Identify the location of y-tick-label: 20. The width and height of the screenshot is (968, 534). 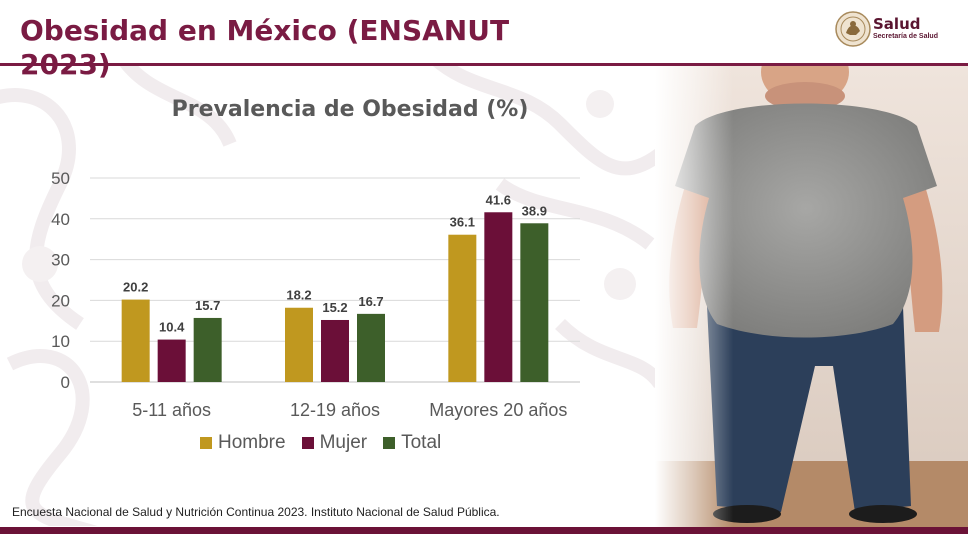
(60, 300).